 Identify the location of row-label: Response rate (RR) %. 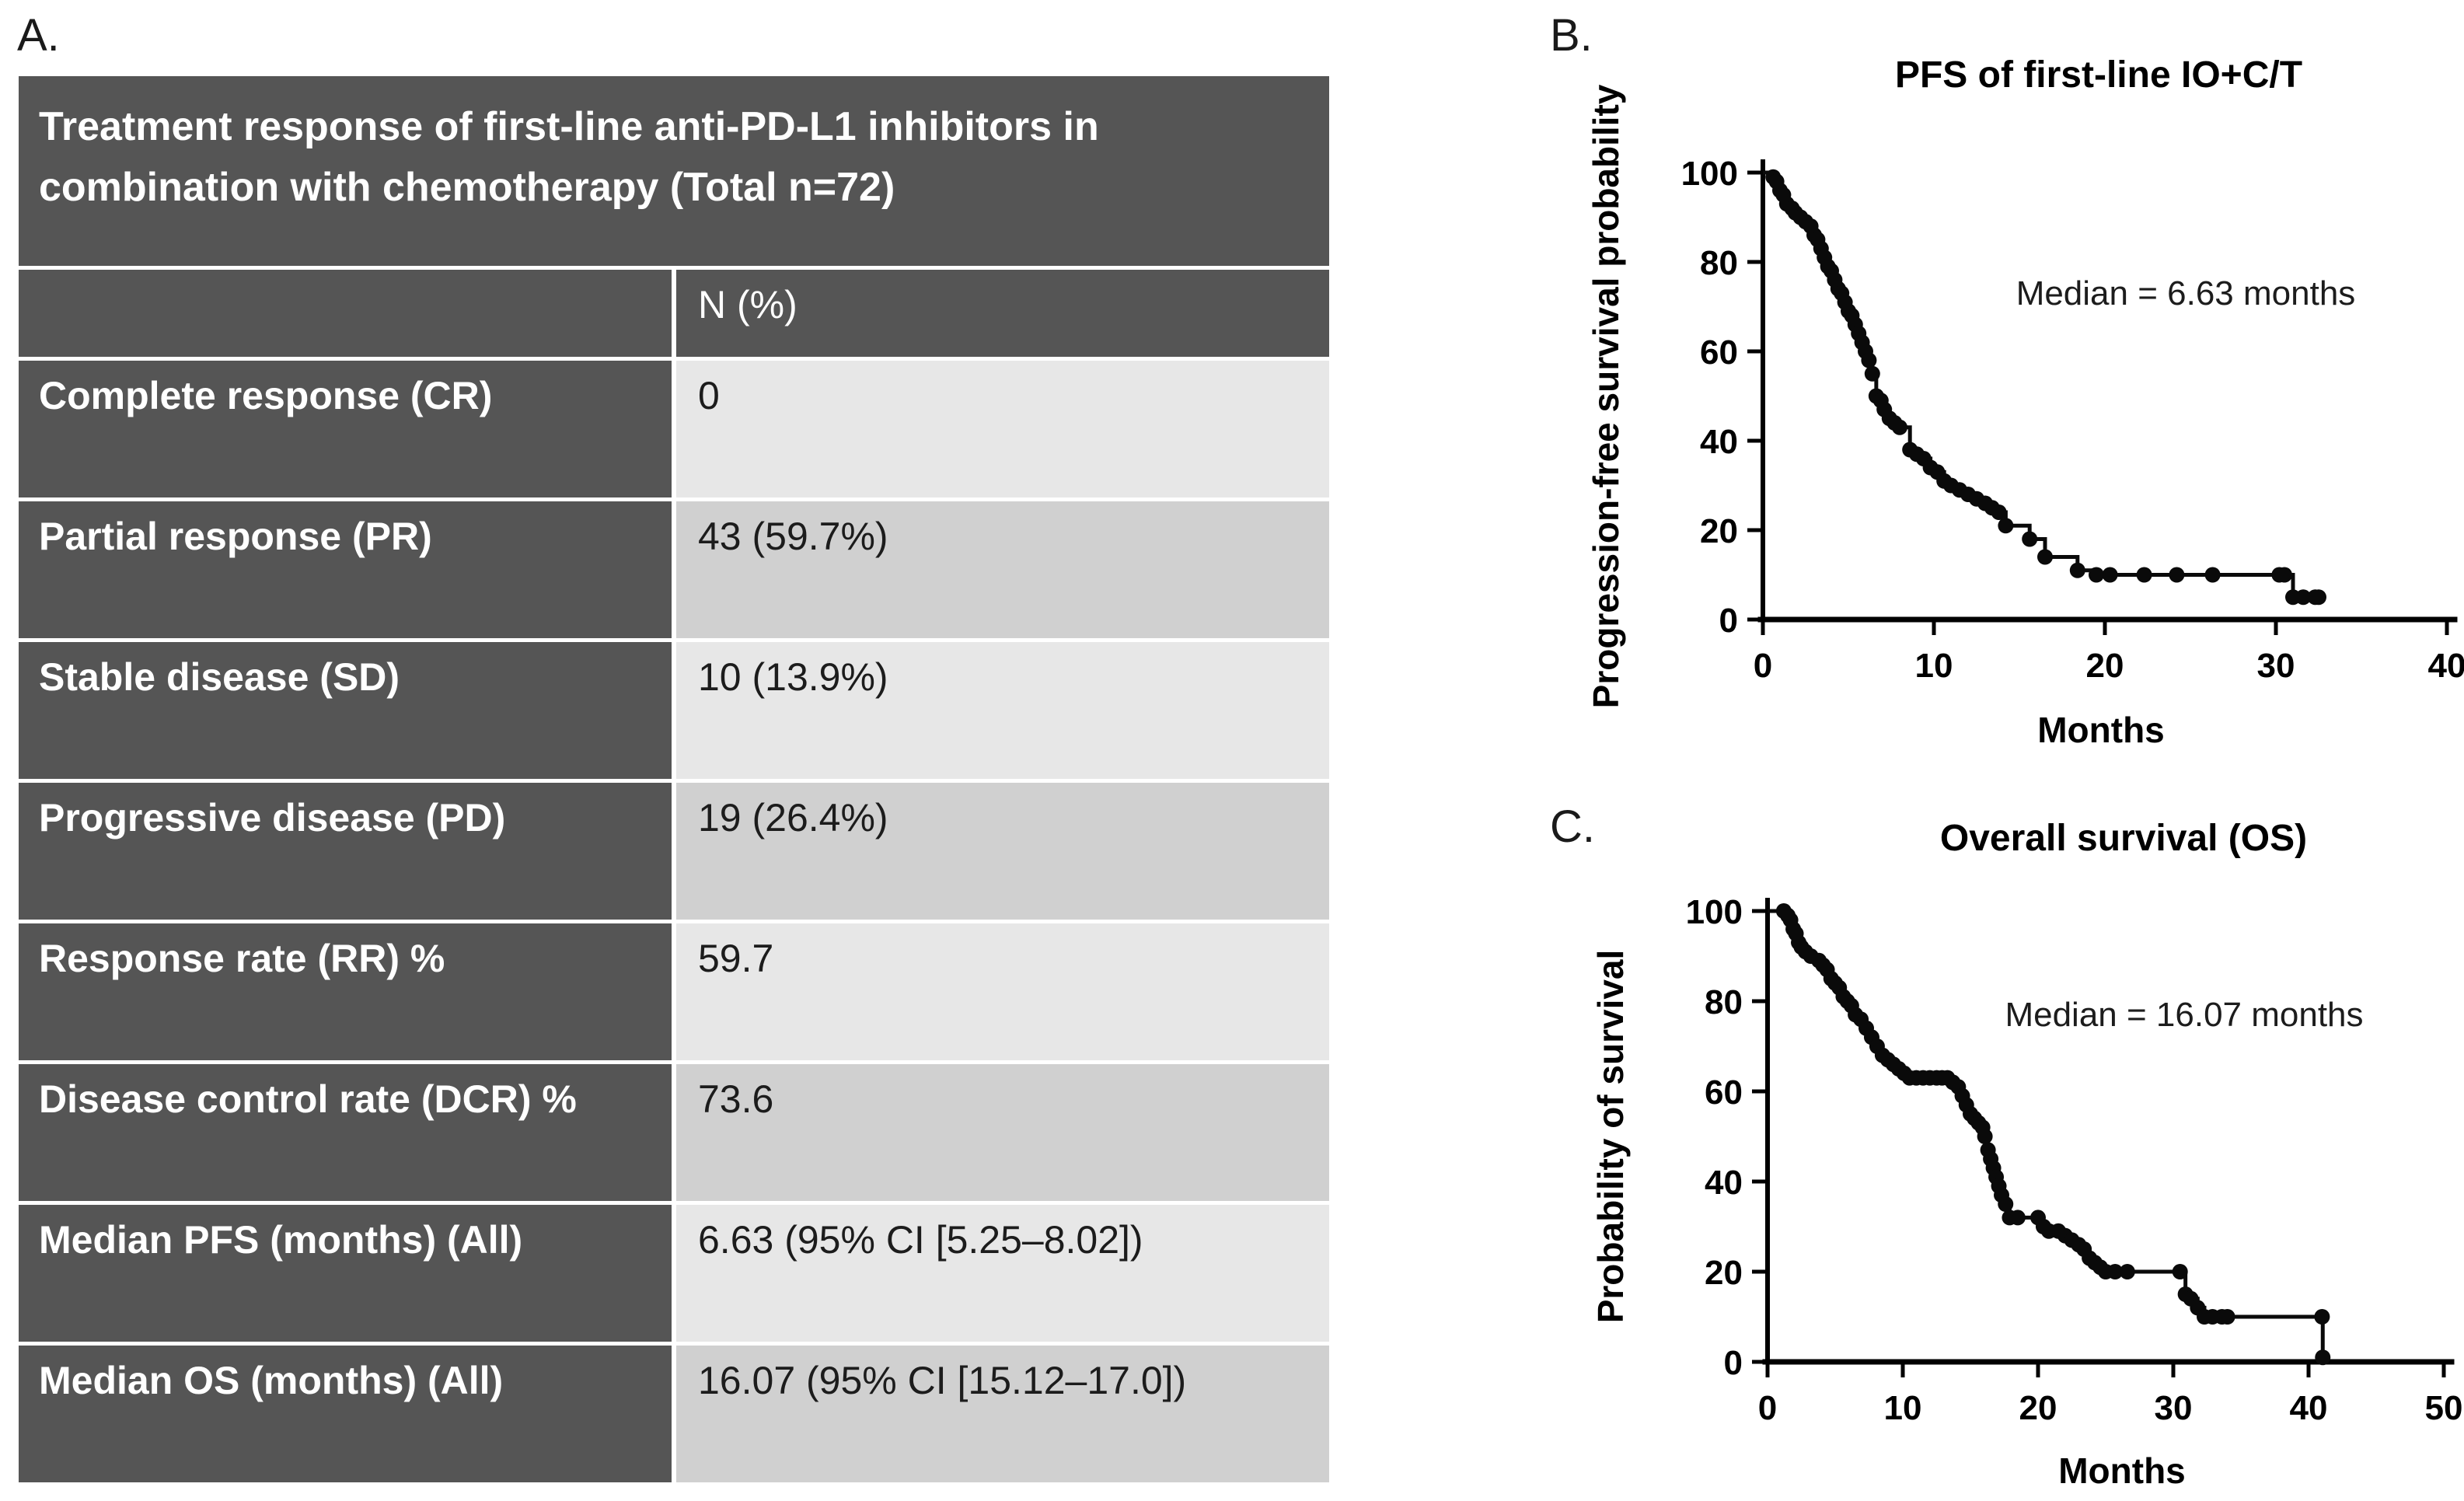
(346, 991).